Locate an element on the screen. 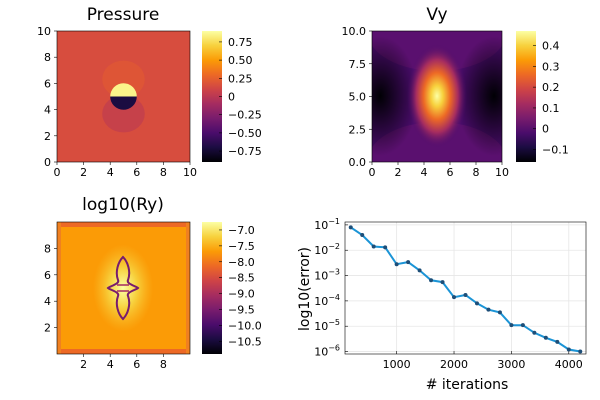 Image resolution: width=600 pixels, height=400 pixels. vy-xtick-label: 8 is located at coordinates (476, 172).